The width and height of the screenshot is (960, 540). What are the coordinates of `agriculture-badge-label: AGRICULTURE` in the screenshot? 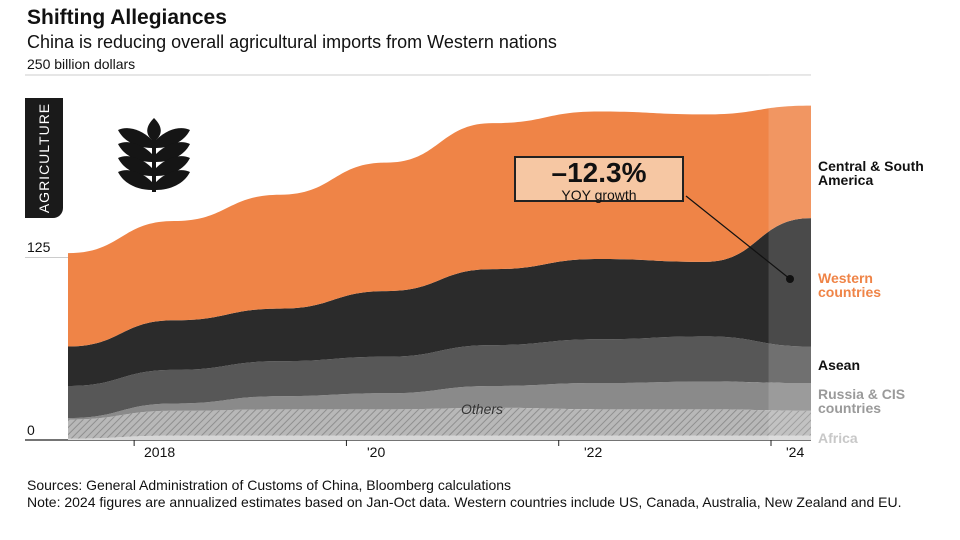 It's located at (44, 158).